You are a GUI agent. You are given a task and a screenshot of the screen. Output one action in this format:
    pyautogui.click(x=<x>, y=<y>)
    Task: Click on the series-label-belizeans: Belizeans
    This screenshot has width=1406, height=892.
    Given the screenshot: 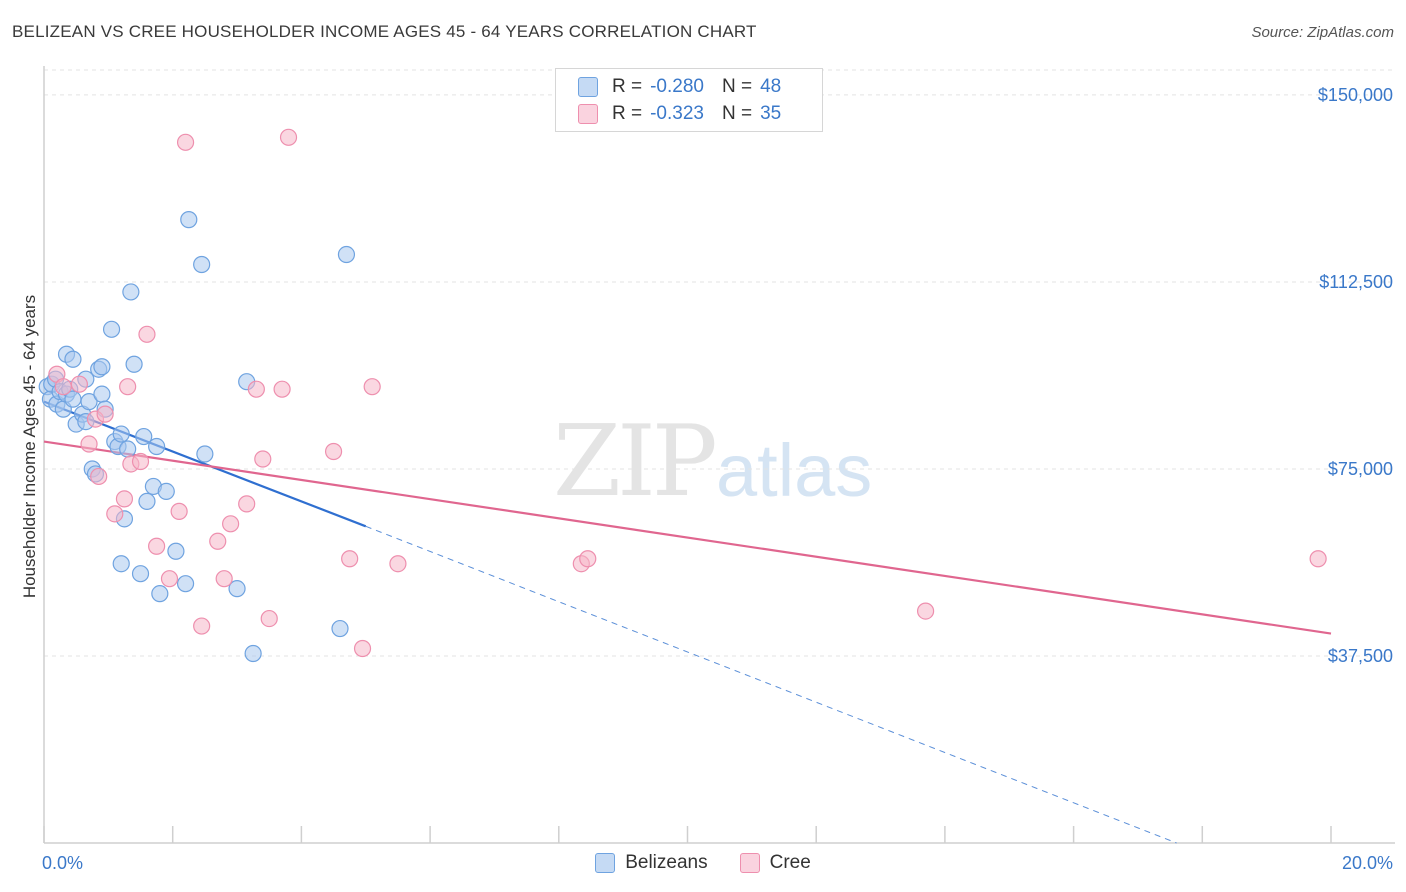 What is the action you would take?
    pyautogui.click(x=666, y=862)
    